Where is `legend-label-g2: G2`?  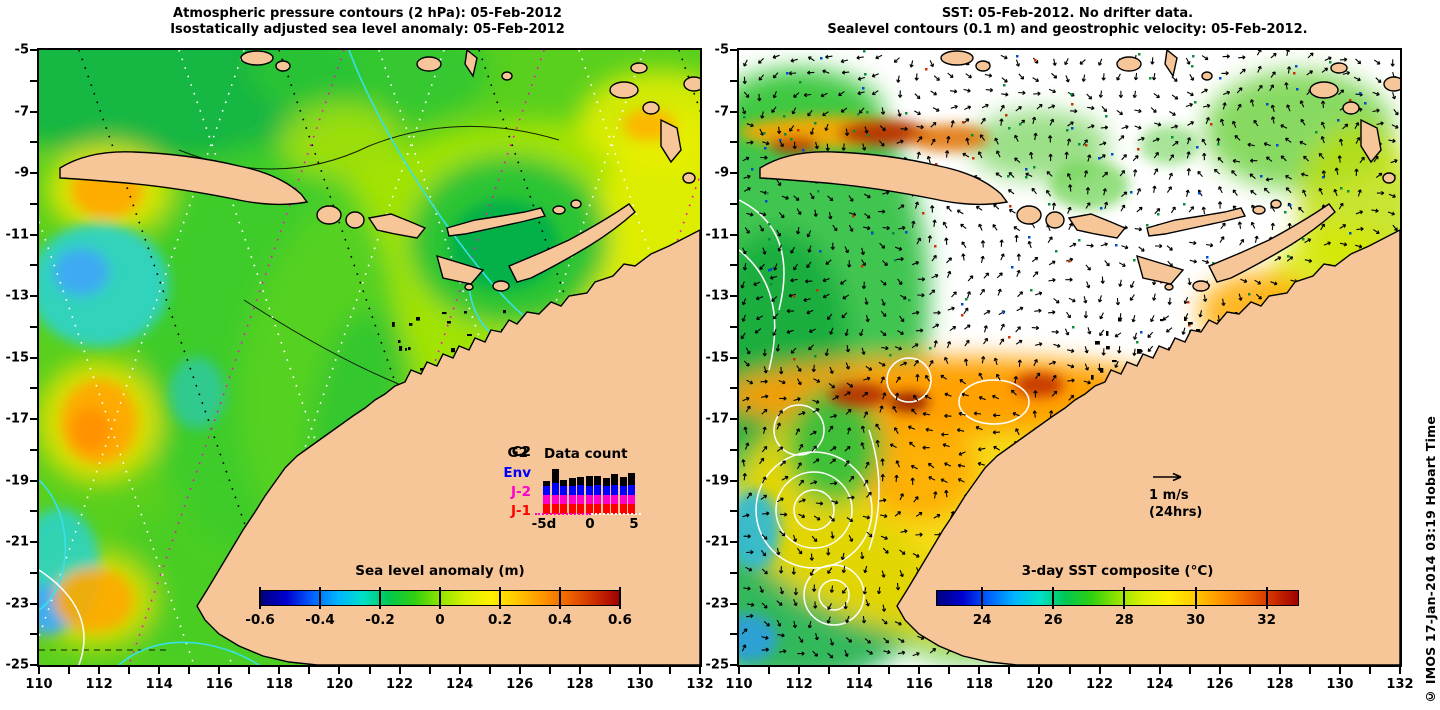 legend-label-g2: G2 is located at coordinates (517, 453).